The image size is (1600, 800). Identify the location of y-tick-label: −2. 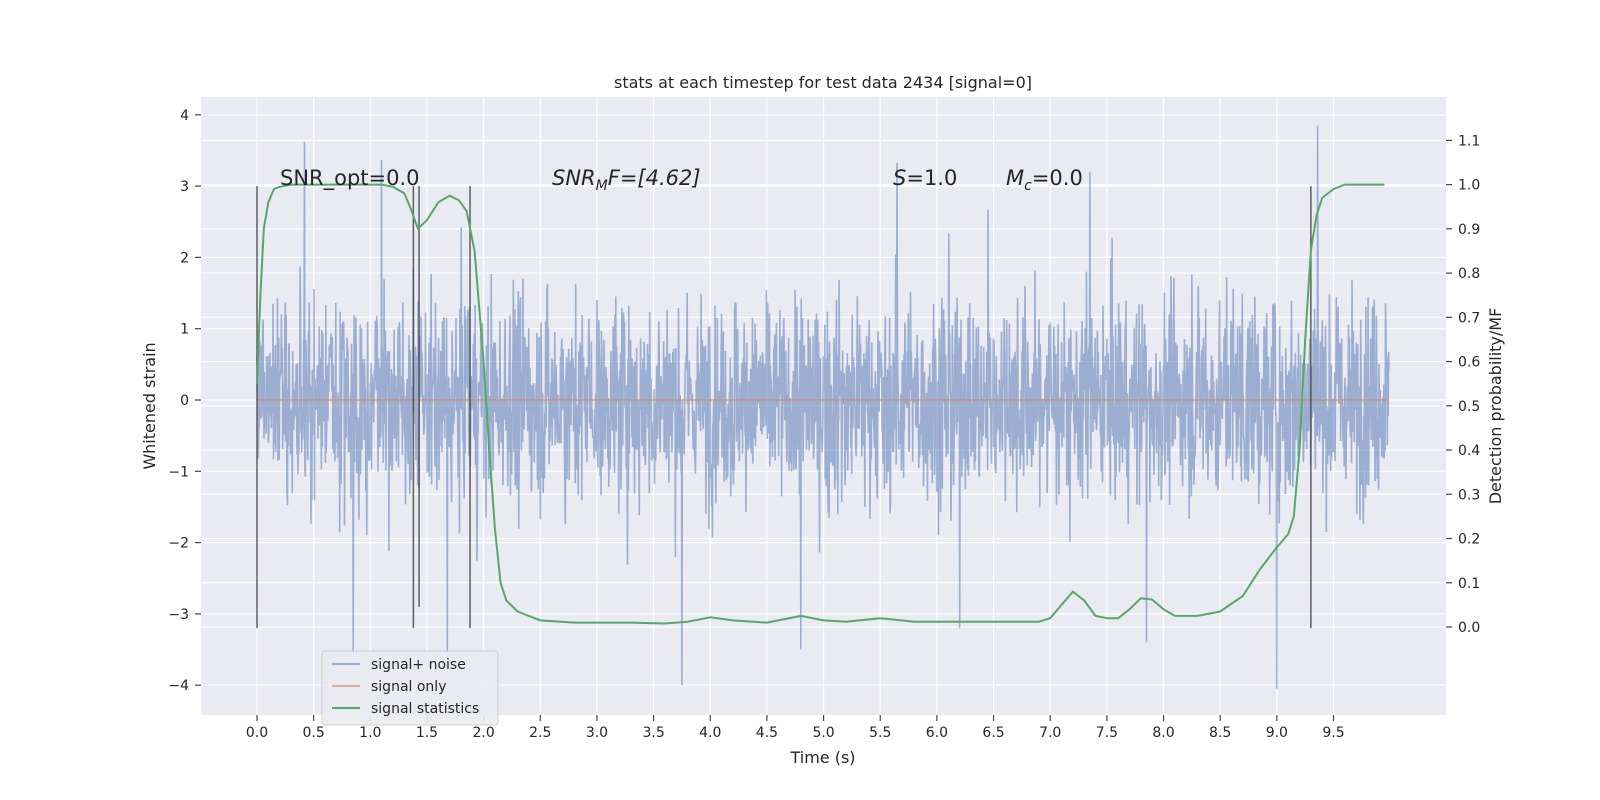
(178, 544).